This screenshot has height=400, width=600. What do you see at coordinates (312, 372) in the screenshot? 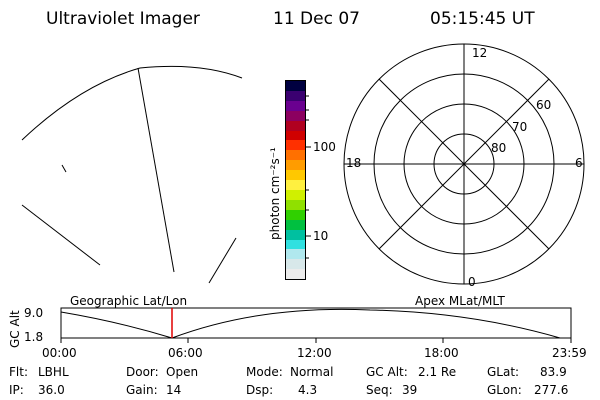
I see `mode-value: Normal` at bounding box center [312, 372].